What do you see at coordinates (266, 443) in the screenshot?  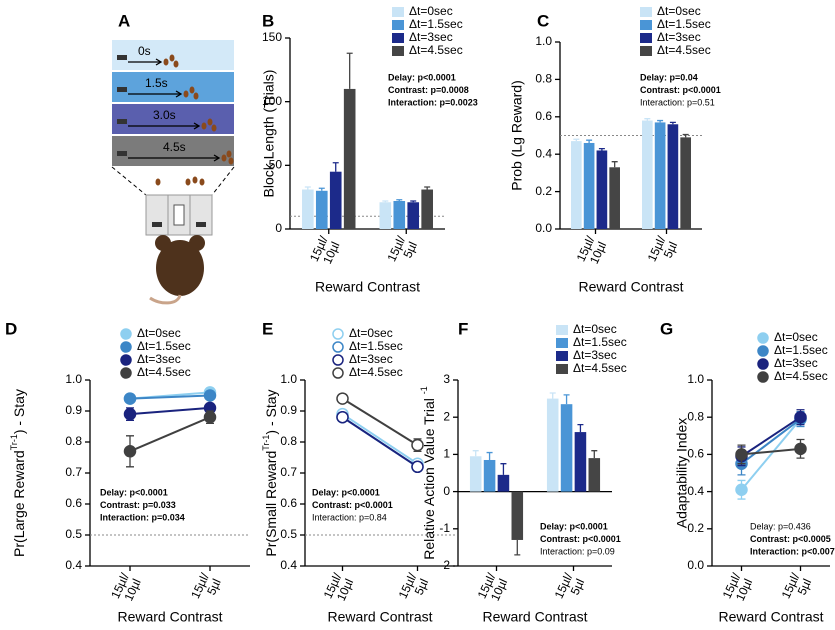 I see `y-axis-title-part: Tr-1` at bounding box center [266, 443].